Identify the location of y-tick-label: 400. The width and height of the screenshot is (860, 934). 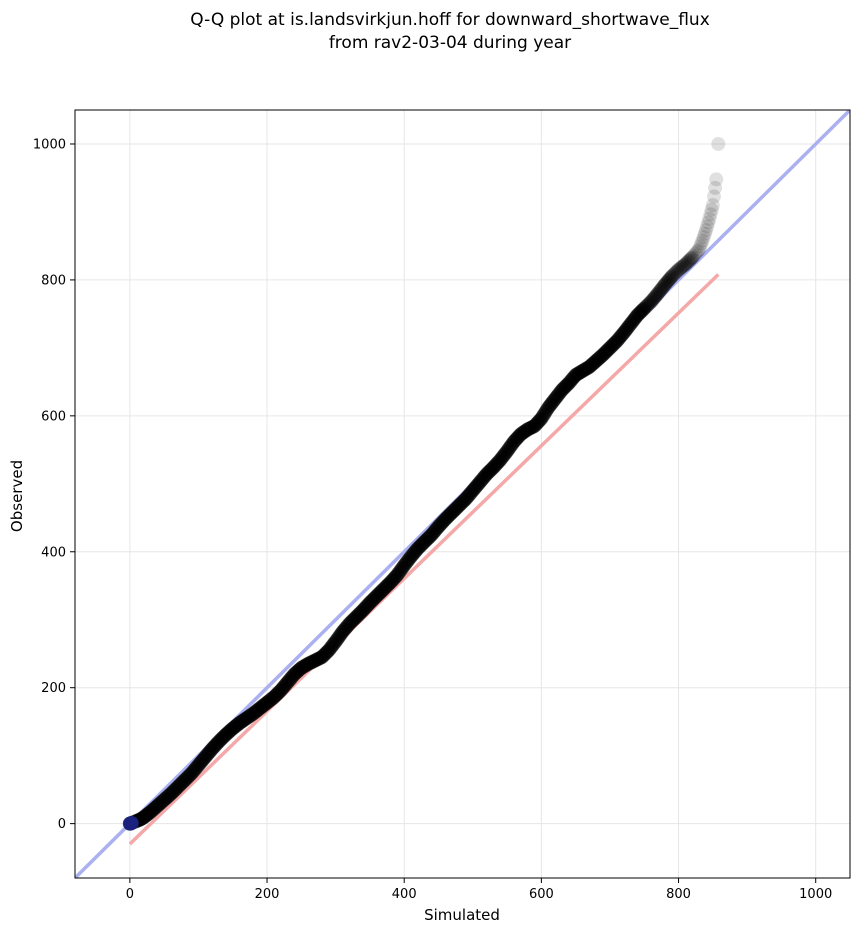
(53, 552).